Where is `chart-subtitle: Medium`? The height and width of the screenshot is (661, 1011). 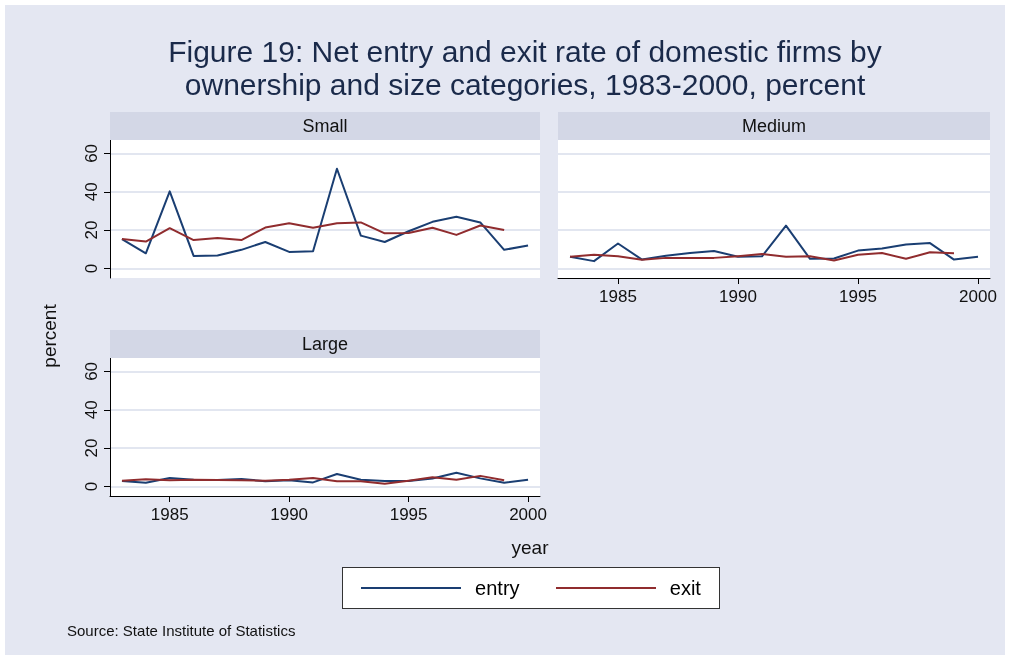
chart-subtitle: Medium is located at coordinates (774, 126).